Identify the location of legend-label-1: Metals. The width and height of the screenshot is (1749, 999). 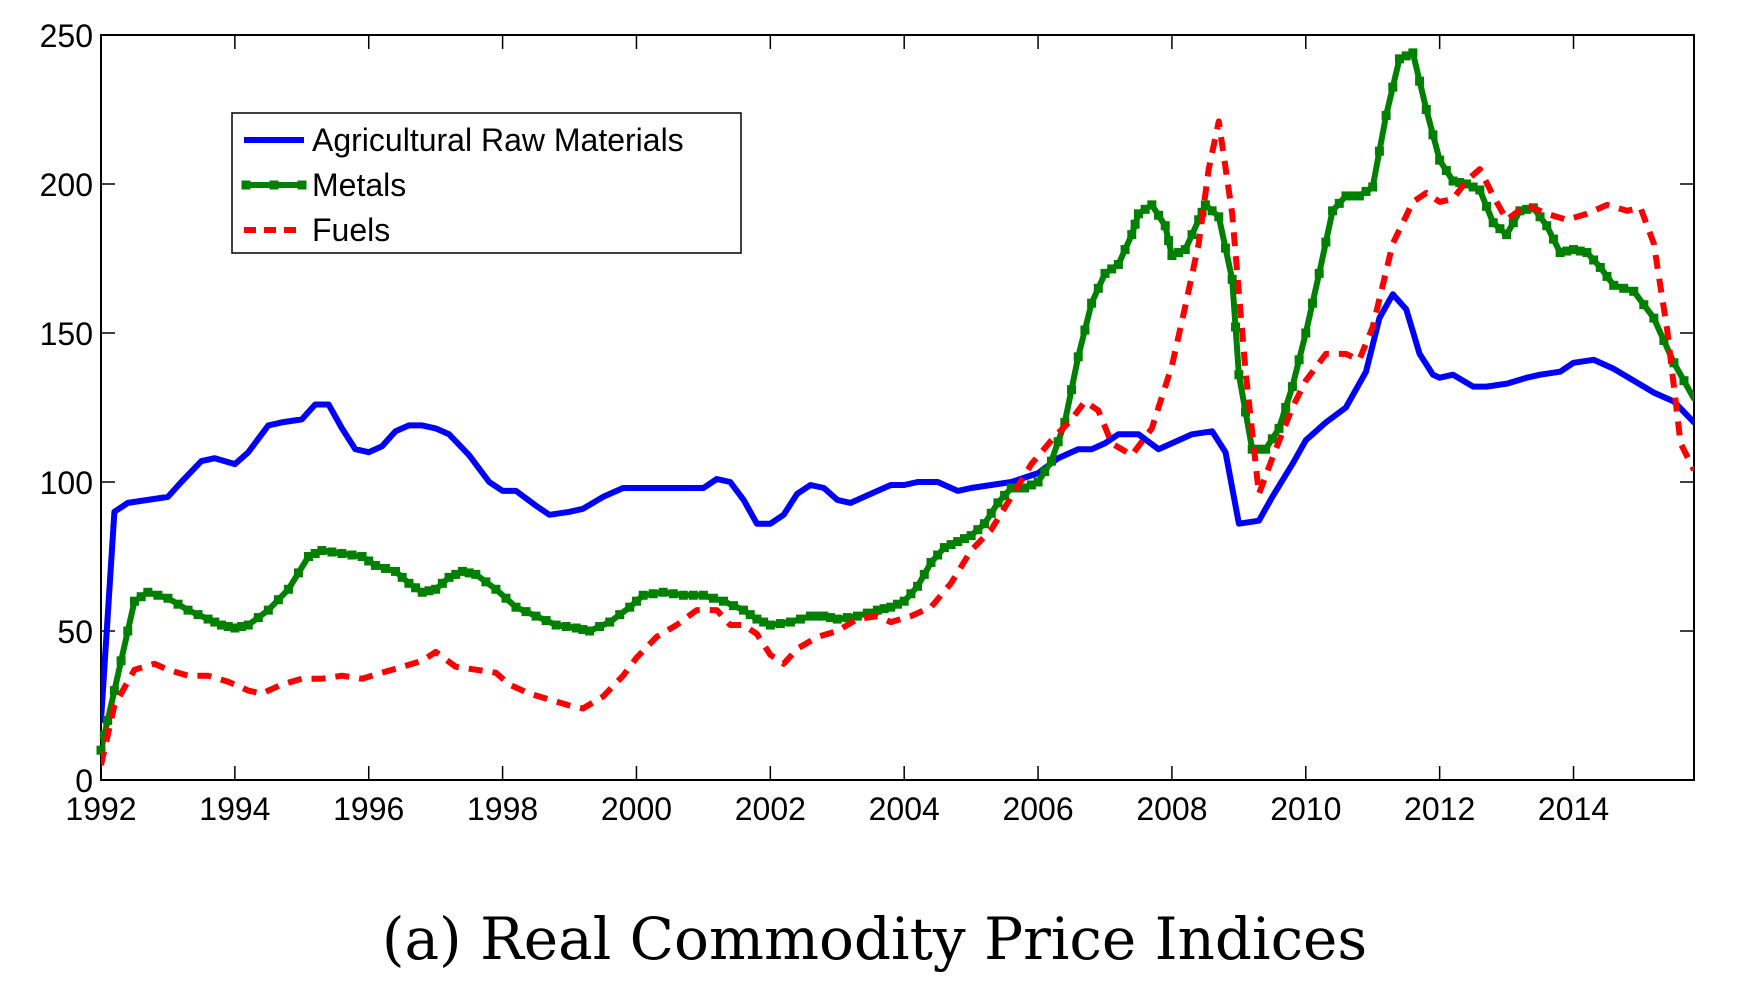
(359, 185).